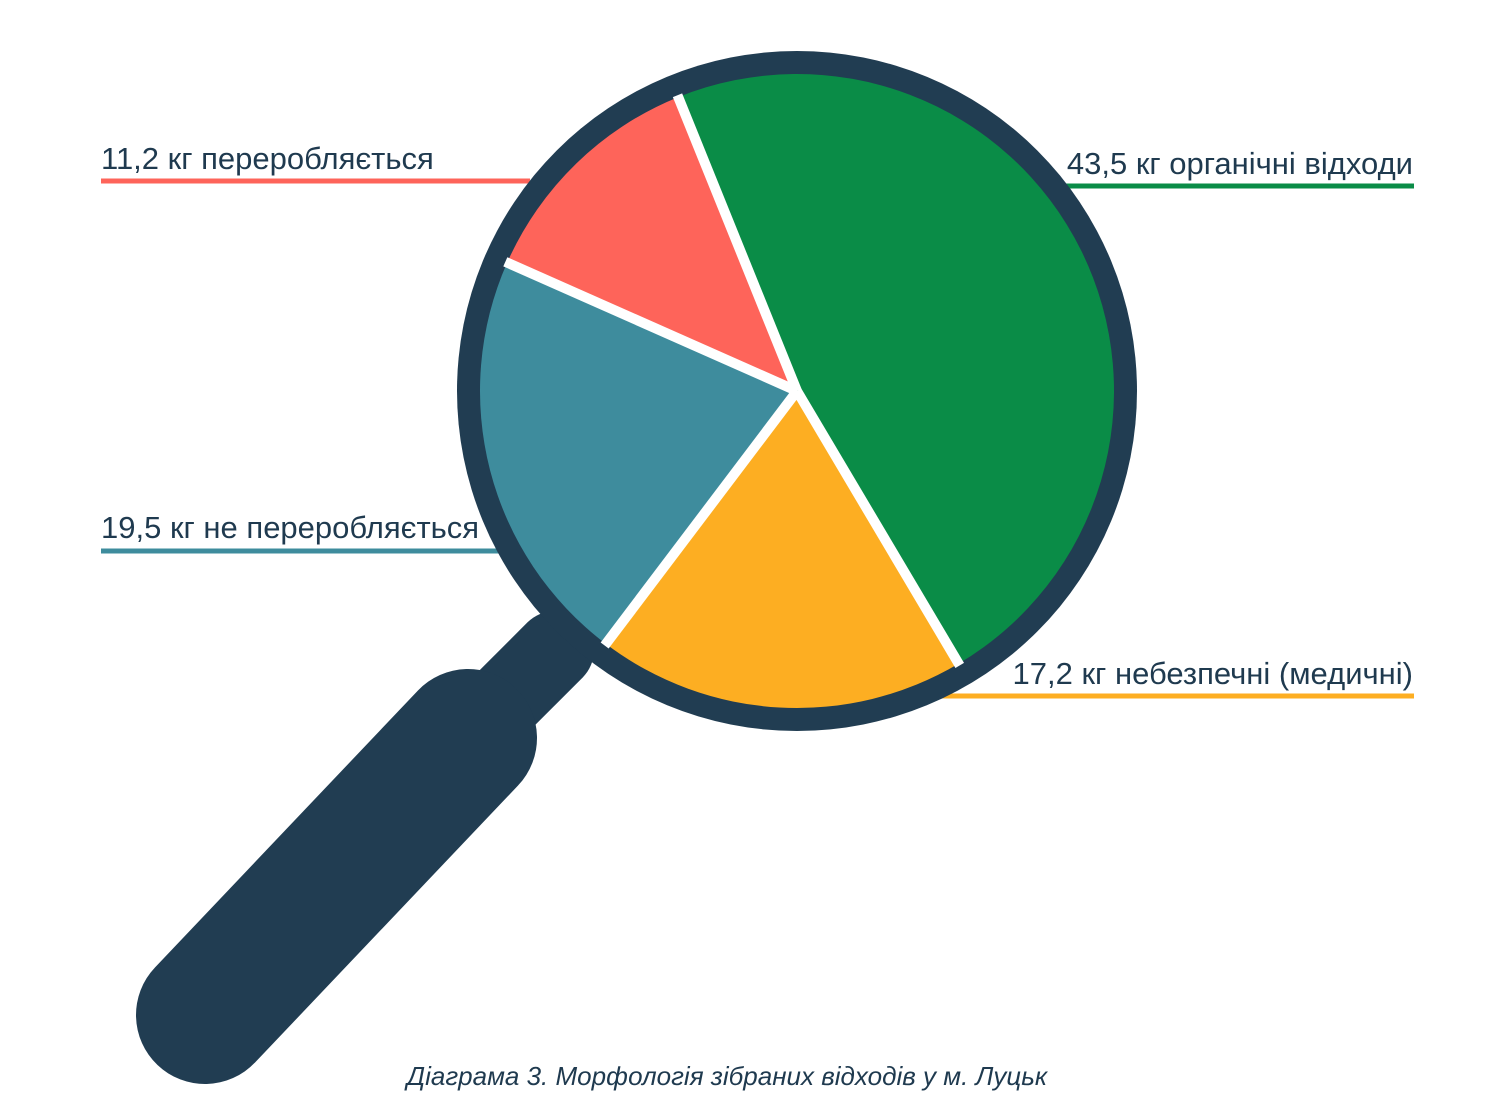  Describe the element at coordinates (1213, 673) in the screenshot. I see `slice-label-hazardous: 17,2 кг небезпечні (медичні)` at that location.